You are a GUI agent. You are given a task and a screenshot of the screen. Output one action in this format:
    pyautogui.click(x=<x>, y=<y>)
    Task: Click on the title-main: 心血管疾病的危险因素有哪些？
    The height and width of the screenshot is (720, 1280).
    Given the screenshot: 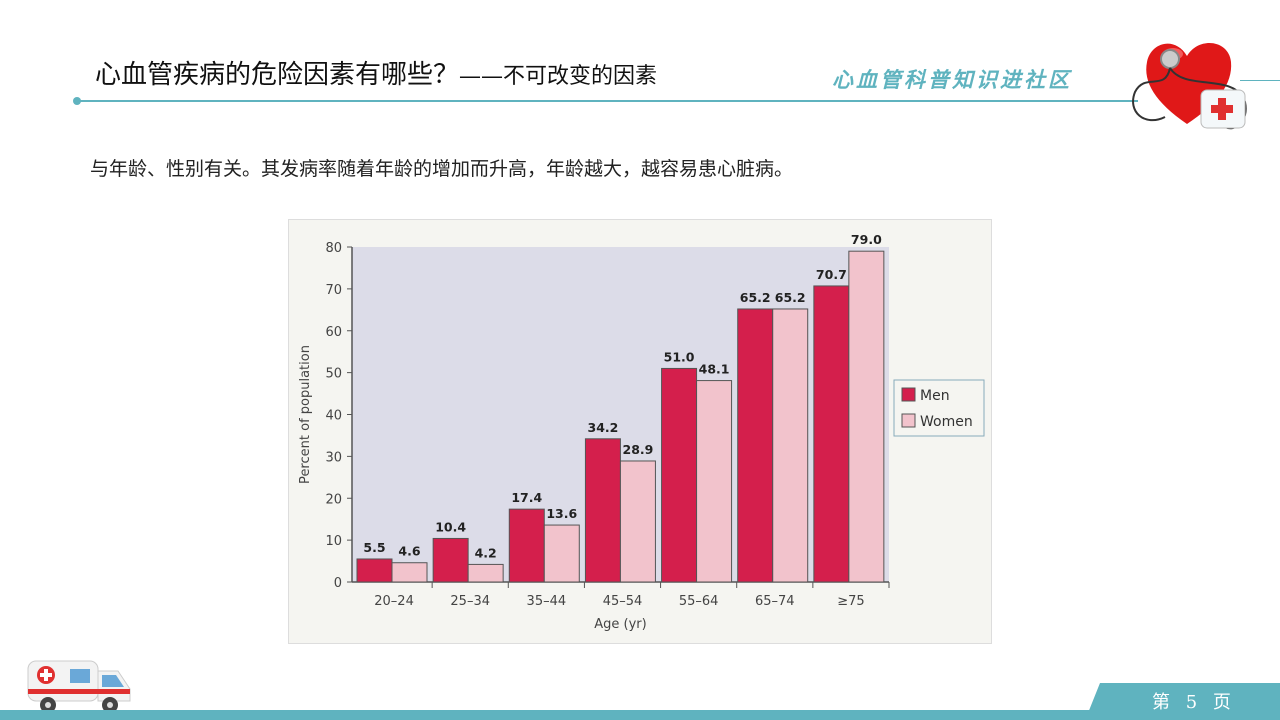 What is the action you would take?
    pyautogui.click(x=277, y=75)
    